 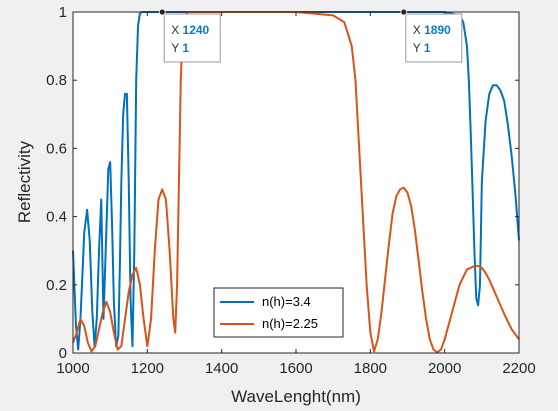 What do you see at coordinates (56, 217) in the screenshot?
I see `y-tick-label: 0.4` at bounding box center [56, 217].